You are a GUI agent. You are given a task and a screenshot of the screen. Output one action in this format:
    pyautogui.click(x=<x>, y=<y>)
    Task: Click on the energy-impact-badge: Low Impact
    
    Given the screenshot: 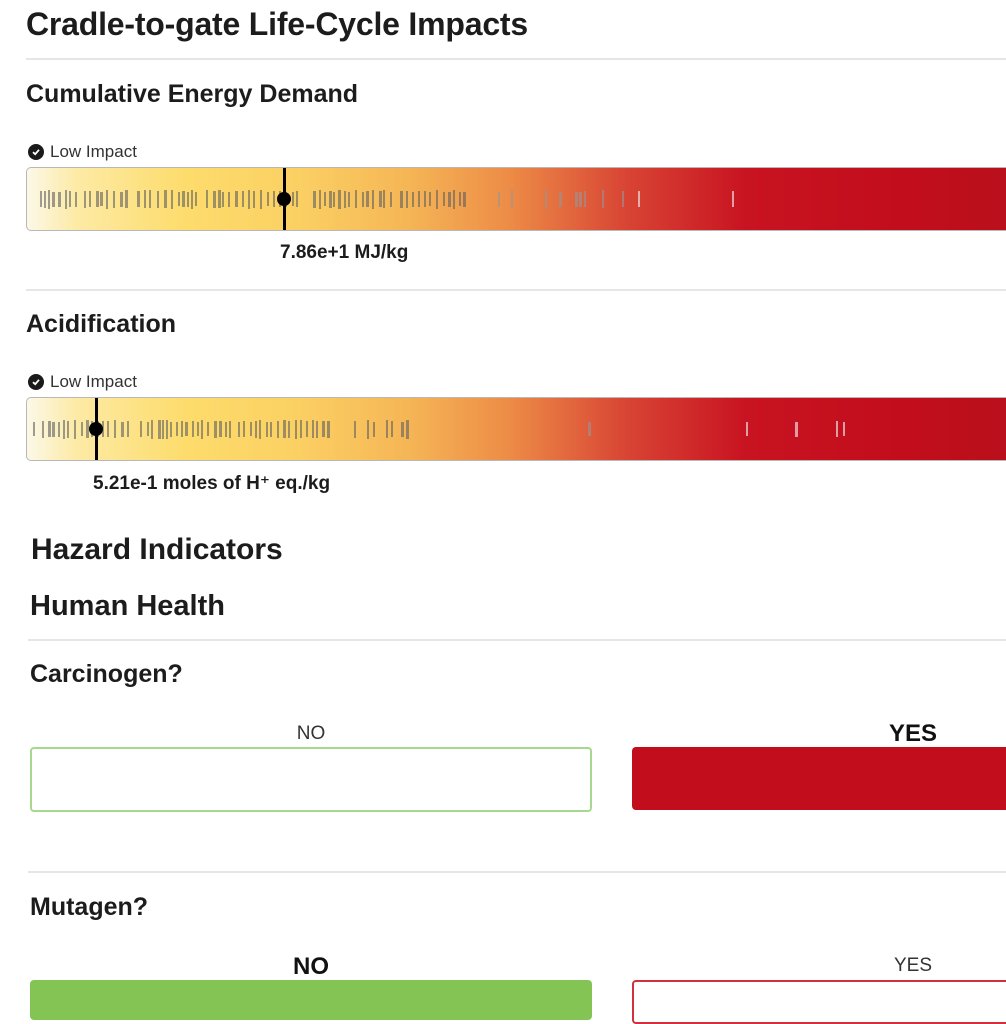 What is the action you would take?
    pyautogui.click(x=82, y=152)
    